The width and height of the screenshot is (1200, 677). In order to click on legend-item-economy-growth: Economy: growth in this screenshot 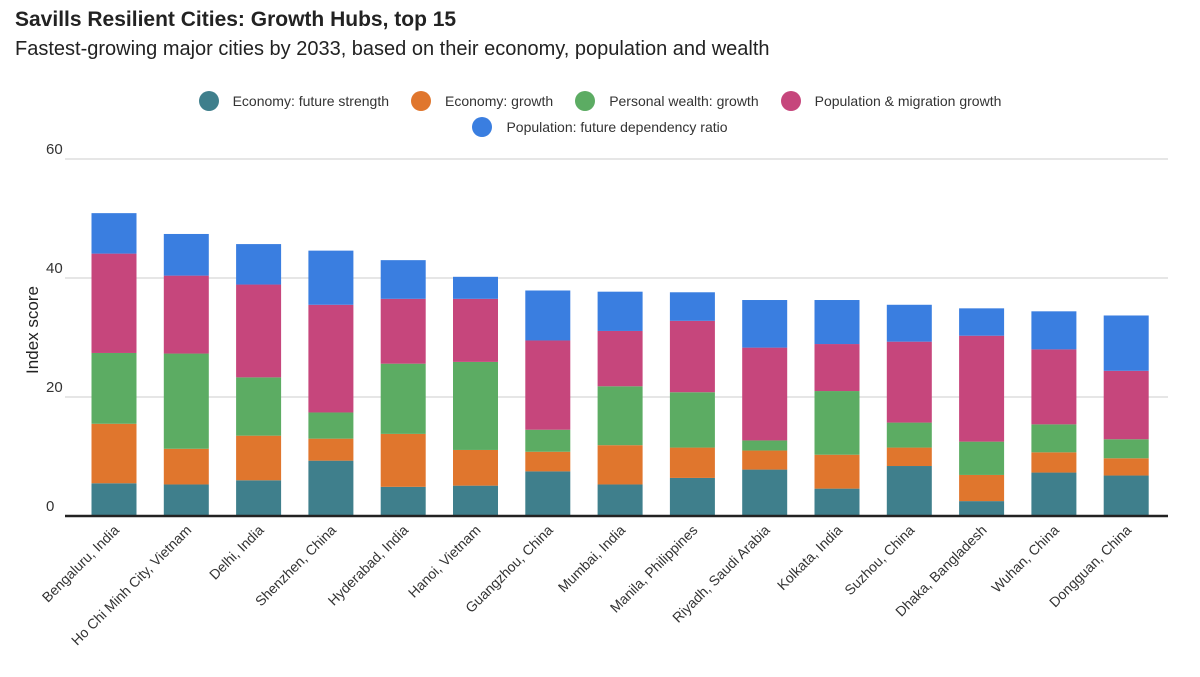, I will do `click(482, 101)`.